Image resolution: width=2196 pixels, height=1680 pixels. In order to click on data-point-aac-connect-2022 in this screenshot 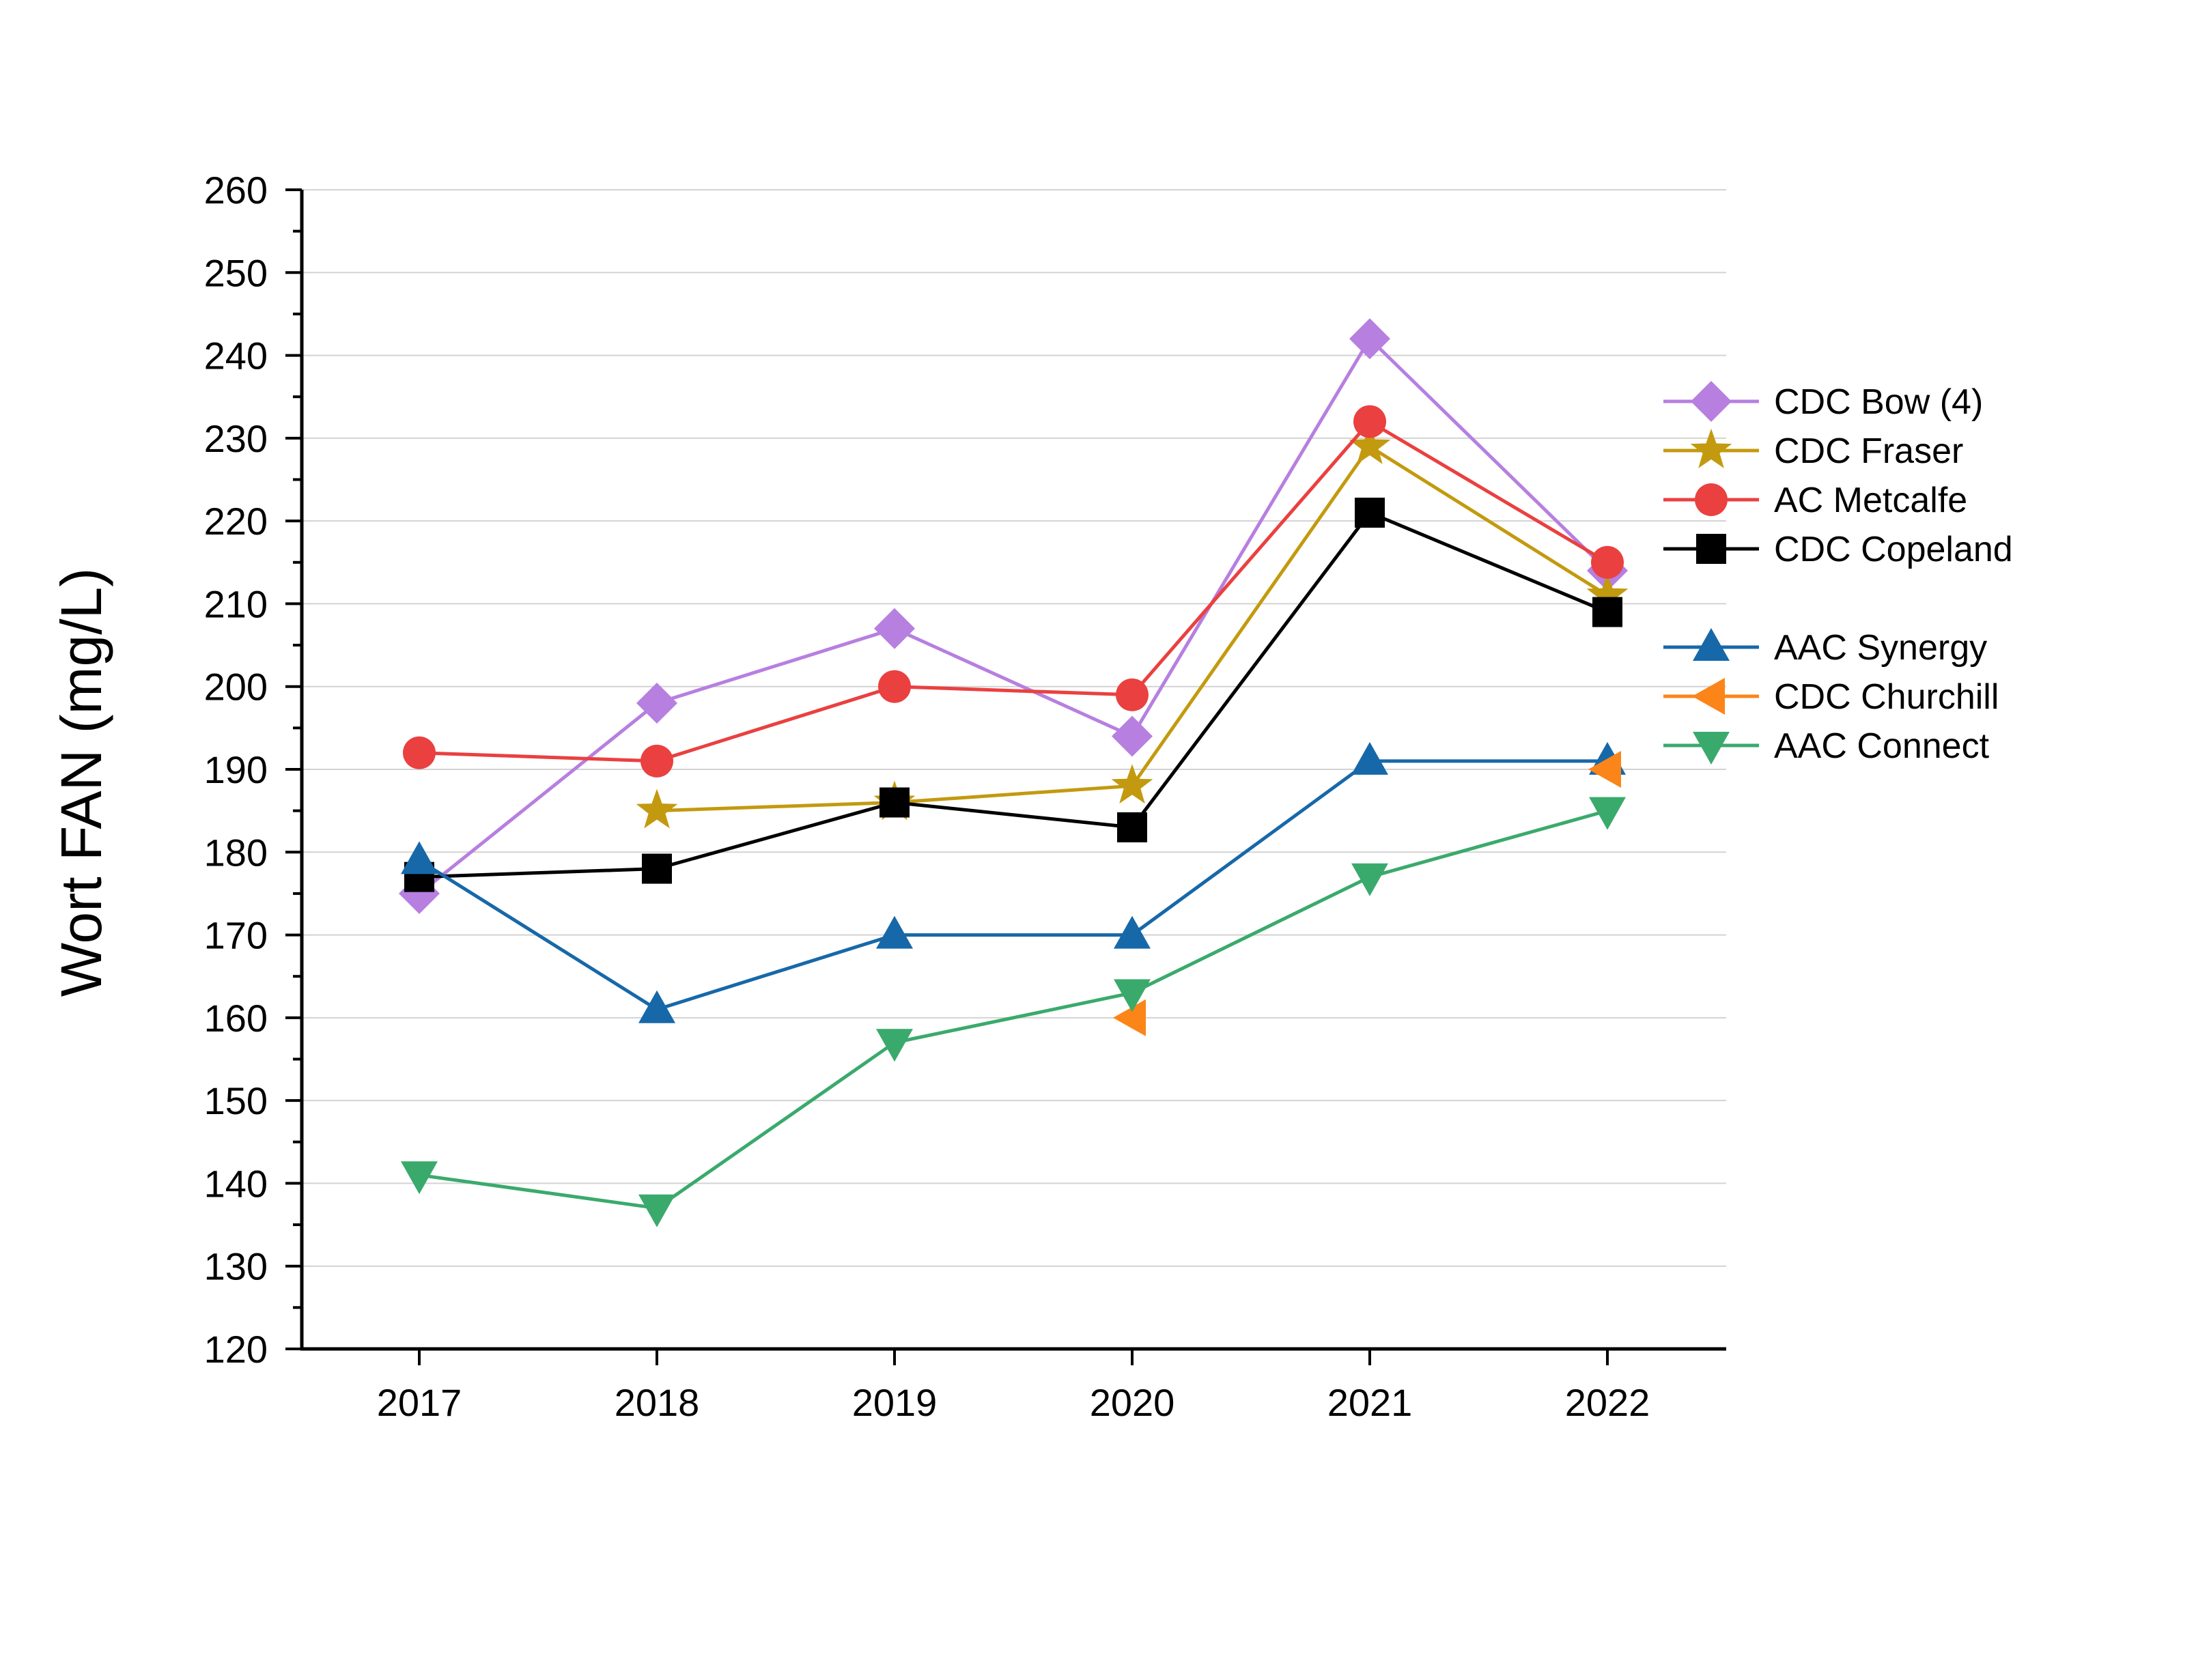, I will do `click(1607, 813)`.